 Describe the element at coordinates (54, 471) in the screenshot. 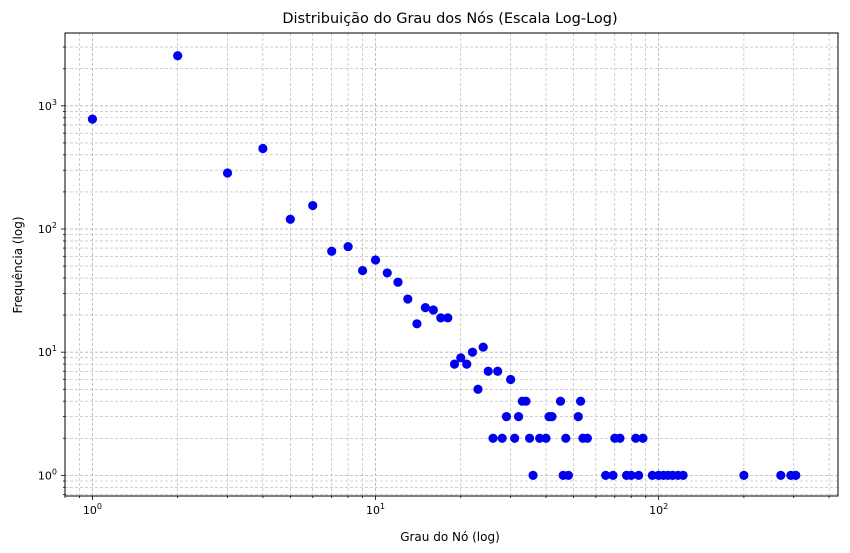

I see `y-tick-exponent: 0` at that location.